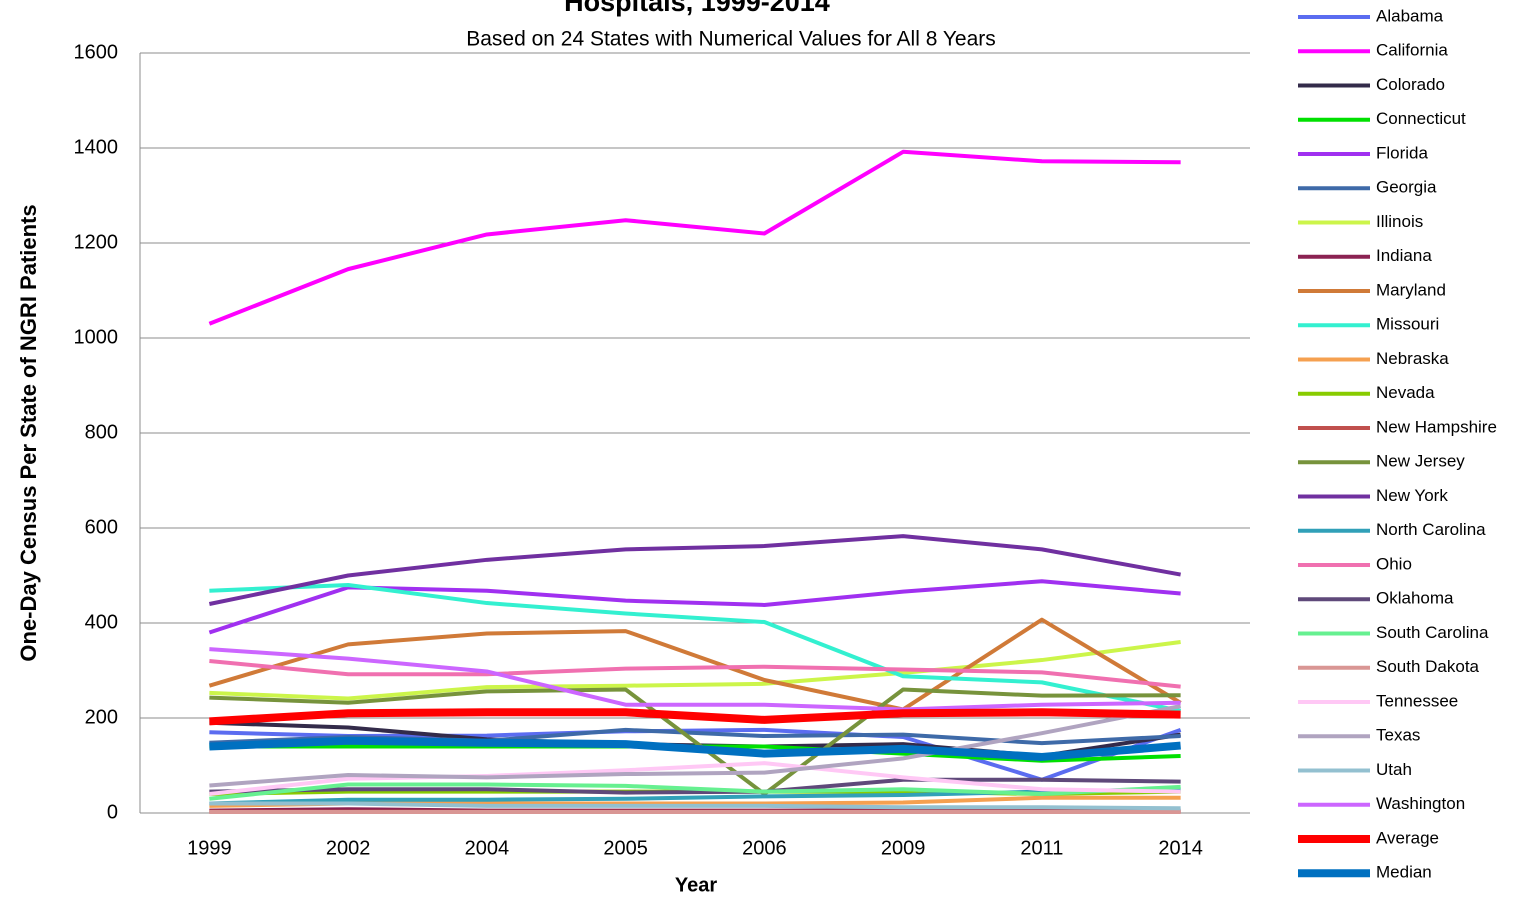 The height and width of the screenshot is (901, 1524). I want to click on chart-title: Hospitals, 1999-2014, so click(697, 8).